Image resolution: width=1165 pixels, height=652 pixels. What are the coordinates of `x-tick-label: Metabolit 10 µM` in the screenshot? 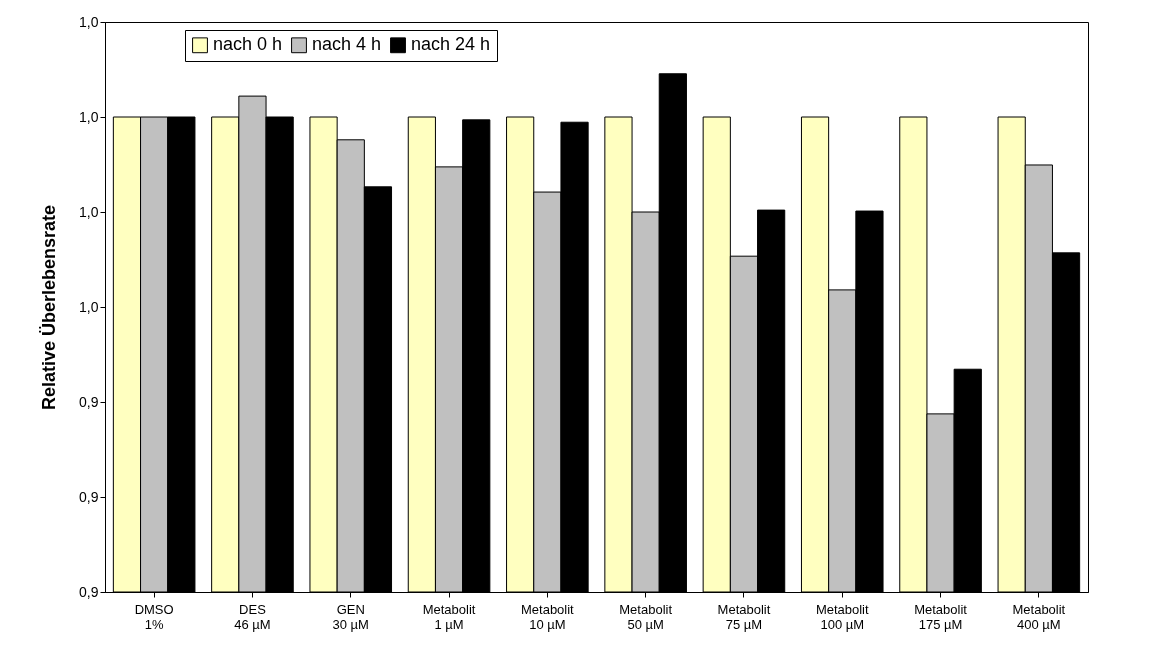 It's located at (547, 616).